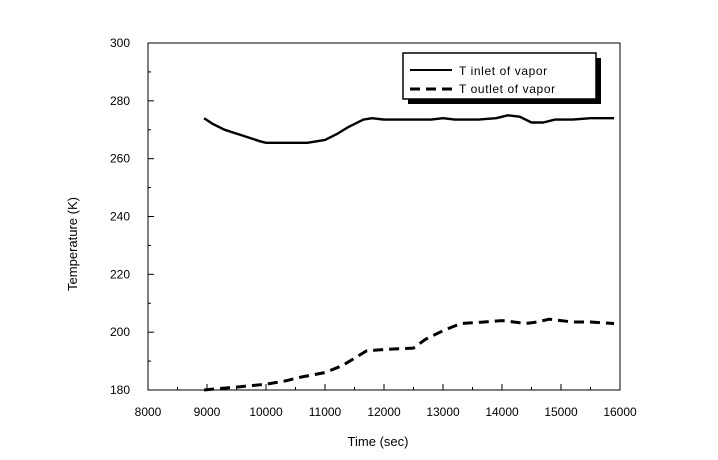 Image resolution: width=718 pixels, height=460 pixels. Describe the element at coordinates (325, 412) in the screenshot. I see `x-tick-label: 11000` at that location.